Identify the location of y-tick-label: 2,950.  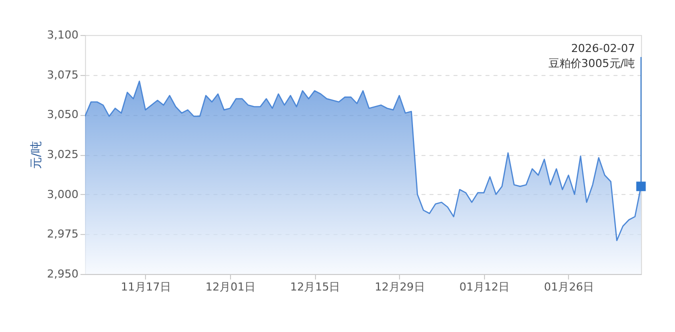
(62, 274).